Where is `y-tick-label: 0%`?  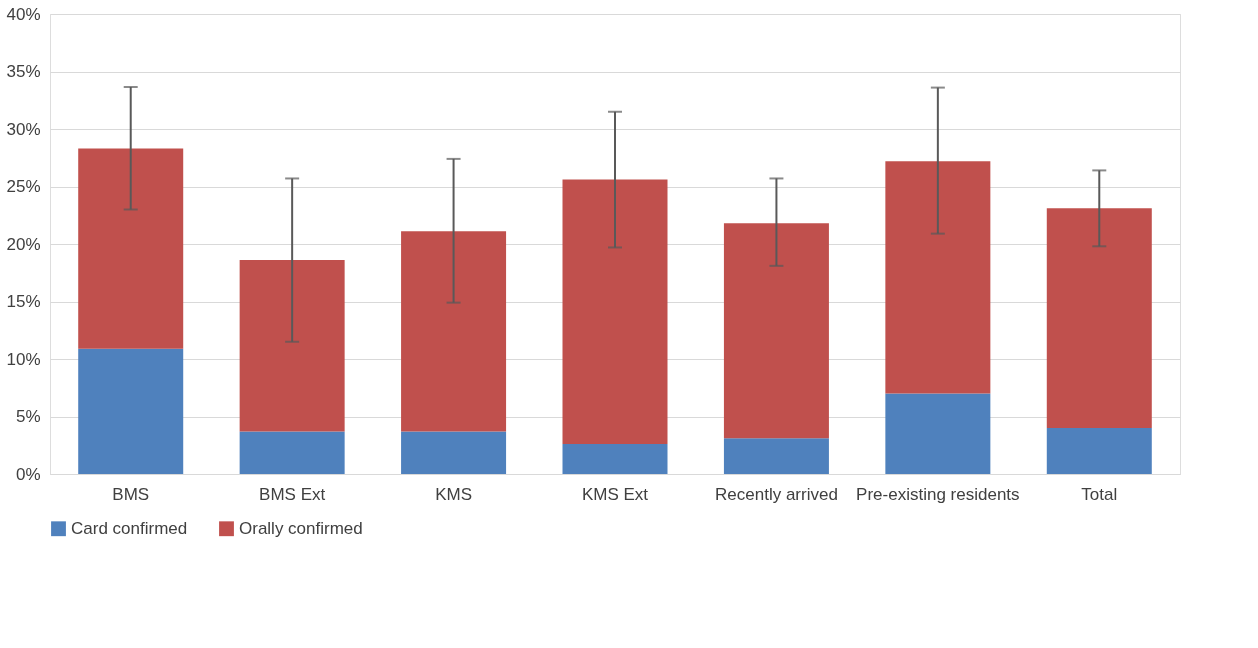 y-tick-label: 0% is located at coordinates (28, 474).